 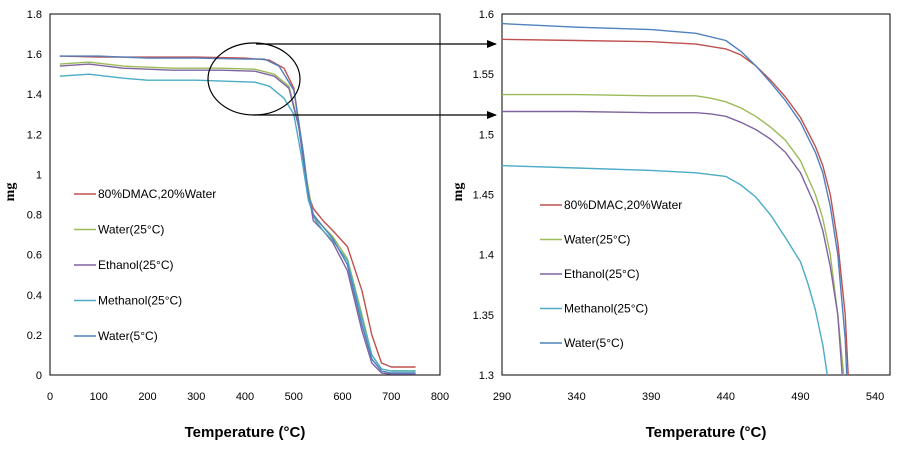 What do you see at coordinates (576, 397) in the screenshot?
I see `right-x-tick-label: 340` at bounding box center [576, 397].